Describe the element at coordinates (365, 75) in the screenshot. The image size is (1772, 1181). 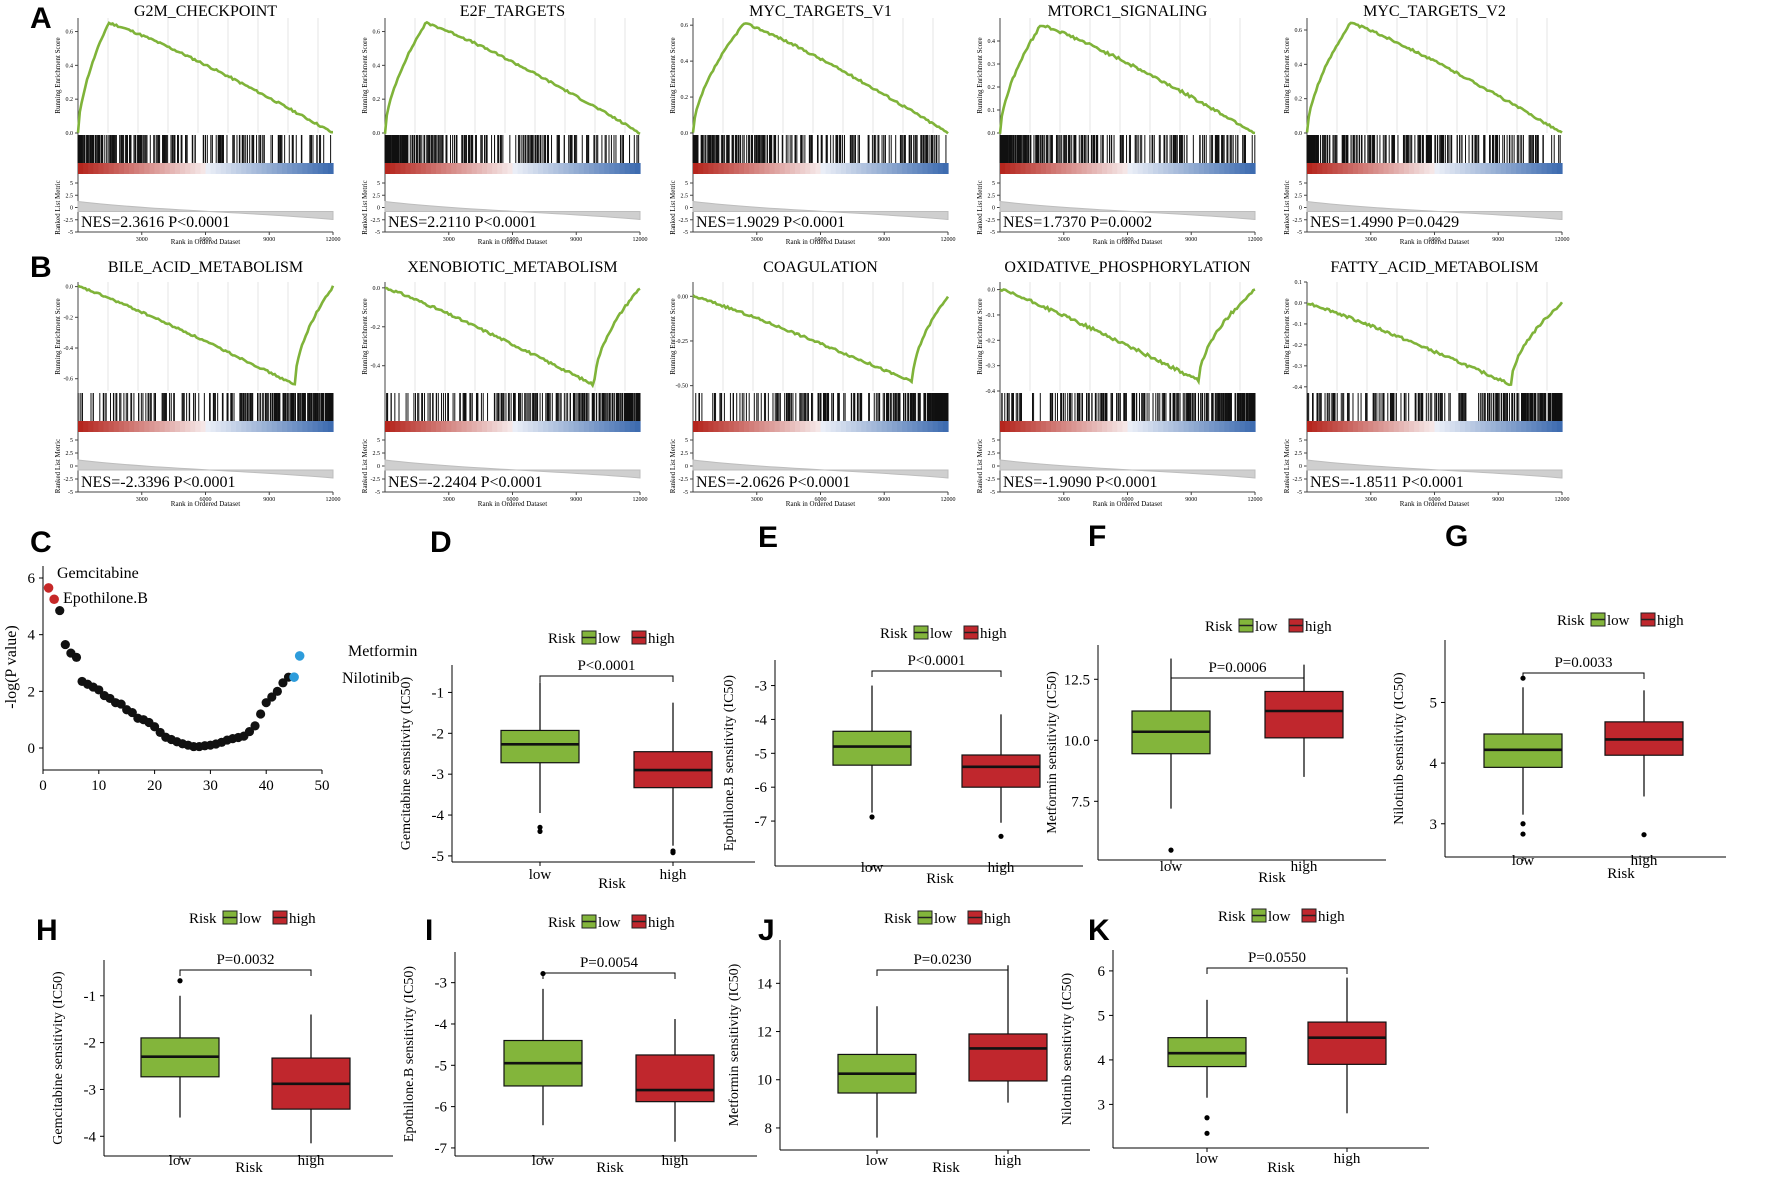
I see `gsea-ylabel: Running Enrichment Score` at that location.